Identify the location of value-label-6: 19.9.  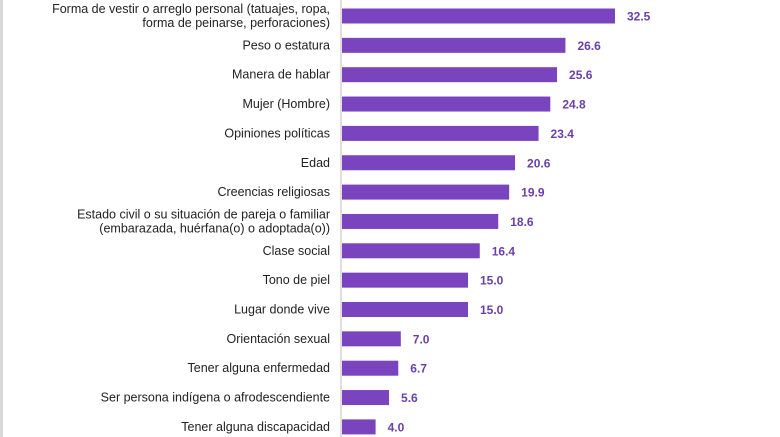
(533, 193).